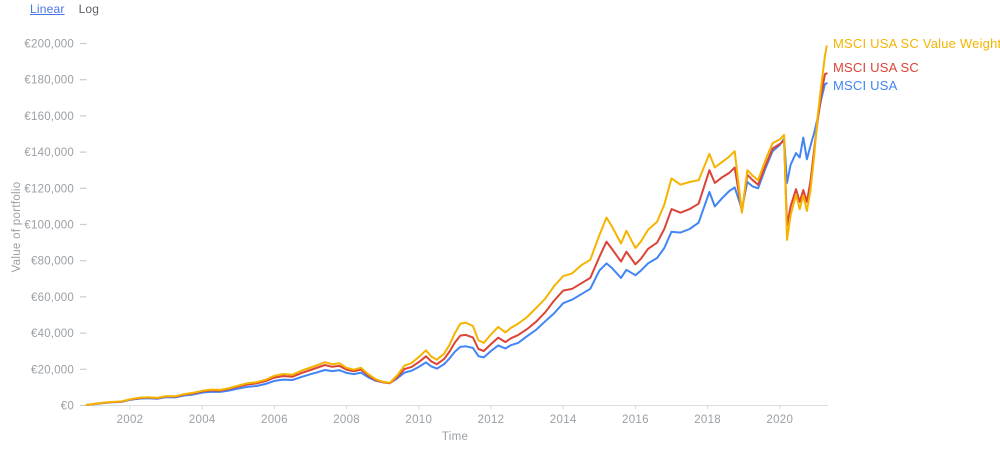 This screenshot has width=1000, height=453. Describe the element at coordinates (865, 85) in the screenshot. I see `legend-label-msci-usa: MSCI USA` at that location.